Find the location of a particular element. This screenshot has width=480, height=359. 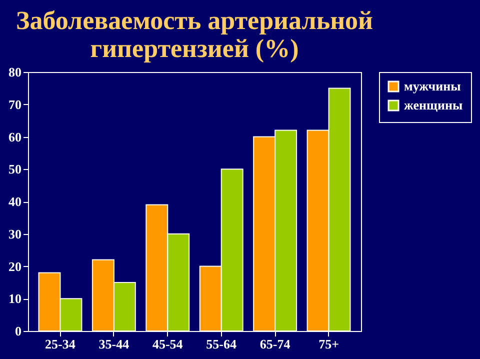

y-tick-label: 60 is located at coordinates (15, 136).